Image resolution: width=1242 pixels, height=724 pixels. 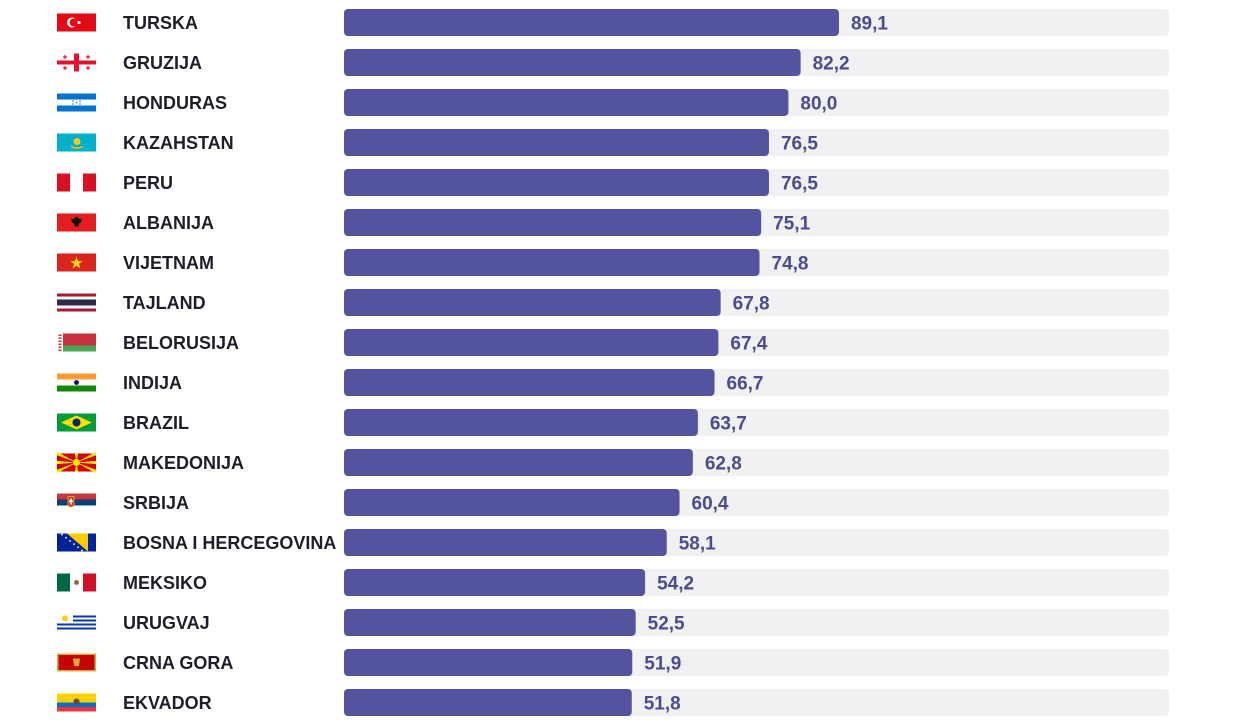 I want to click on value-label: 75,1, so click(x=791, y=224).